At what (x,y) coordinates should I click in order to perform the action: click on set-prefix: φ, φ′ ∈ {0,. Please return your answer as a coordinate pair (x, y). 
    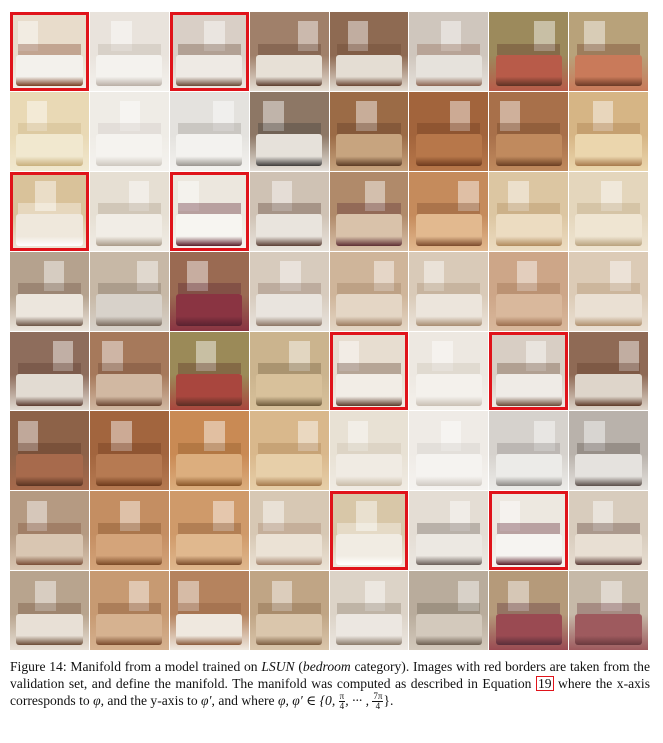
    Looking at the image, I should click on (308, 700).